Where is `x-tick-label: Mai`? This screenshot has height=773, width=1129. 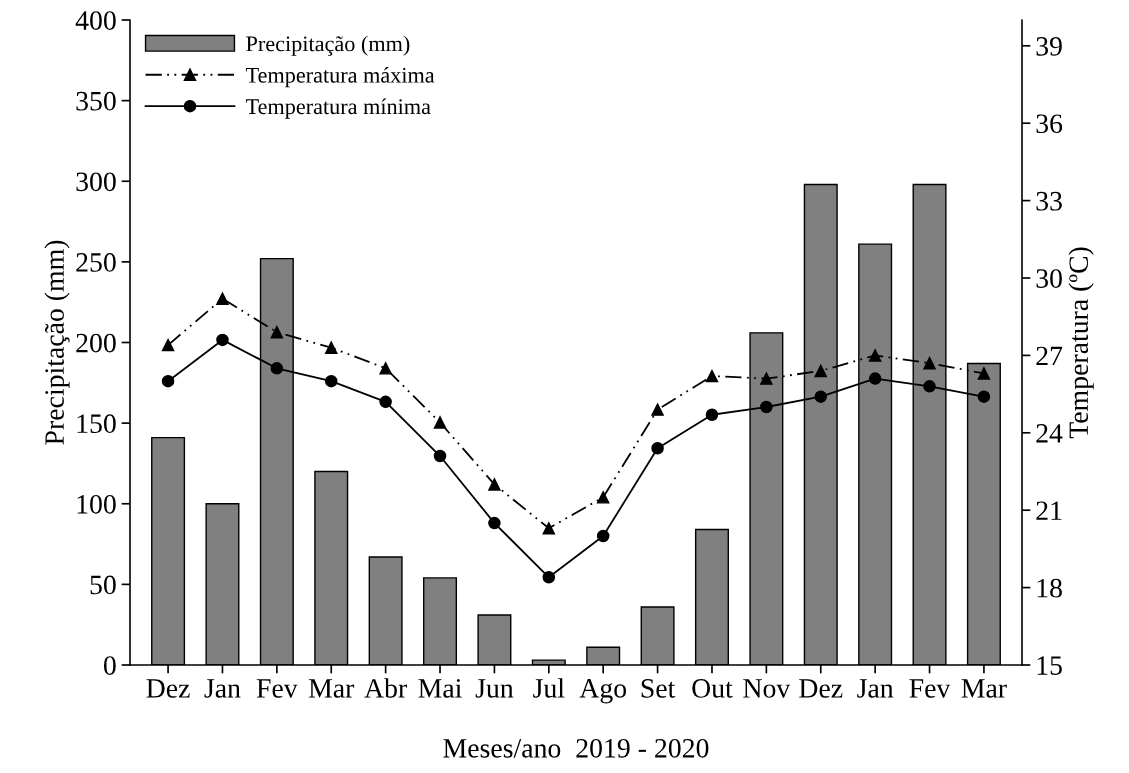 x-tick-label: Mai is located at coordinates (440, 688).